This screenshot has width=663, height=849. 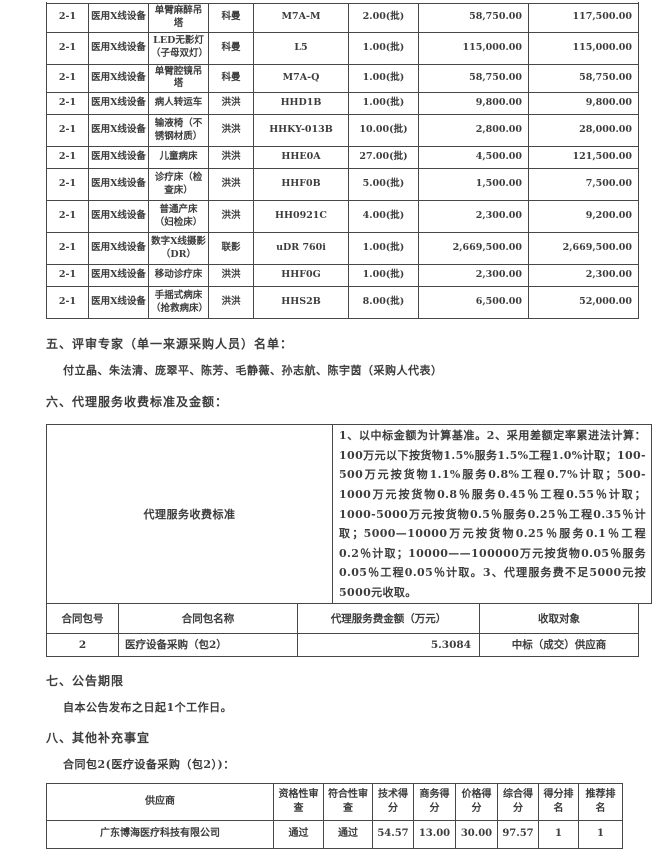 What do you see at coordinates (178, 185) in the screenshot?
I see `cell-item-name: 诊疗床（检查床）` at bounding box center [178, 185].